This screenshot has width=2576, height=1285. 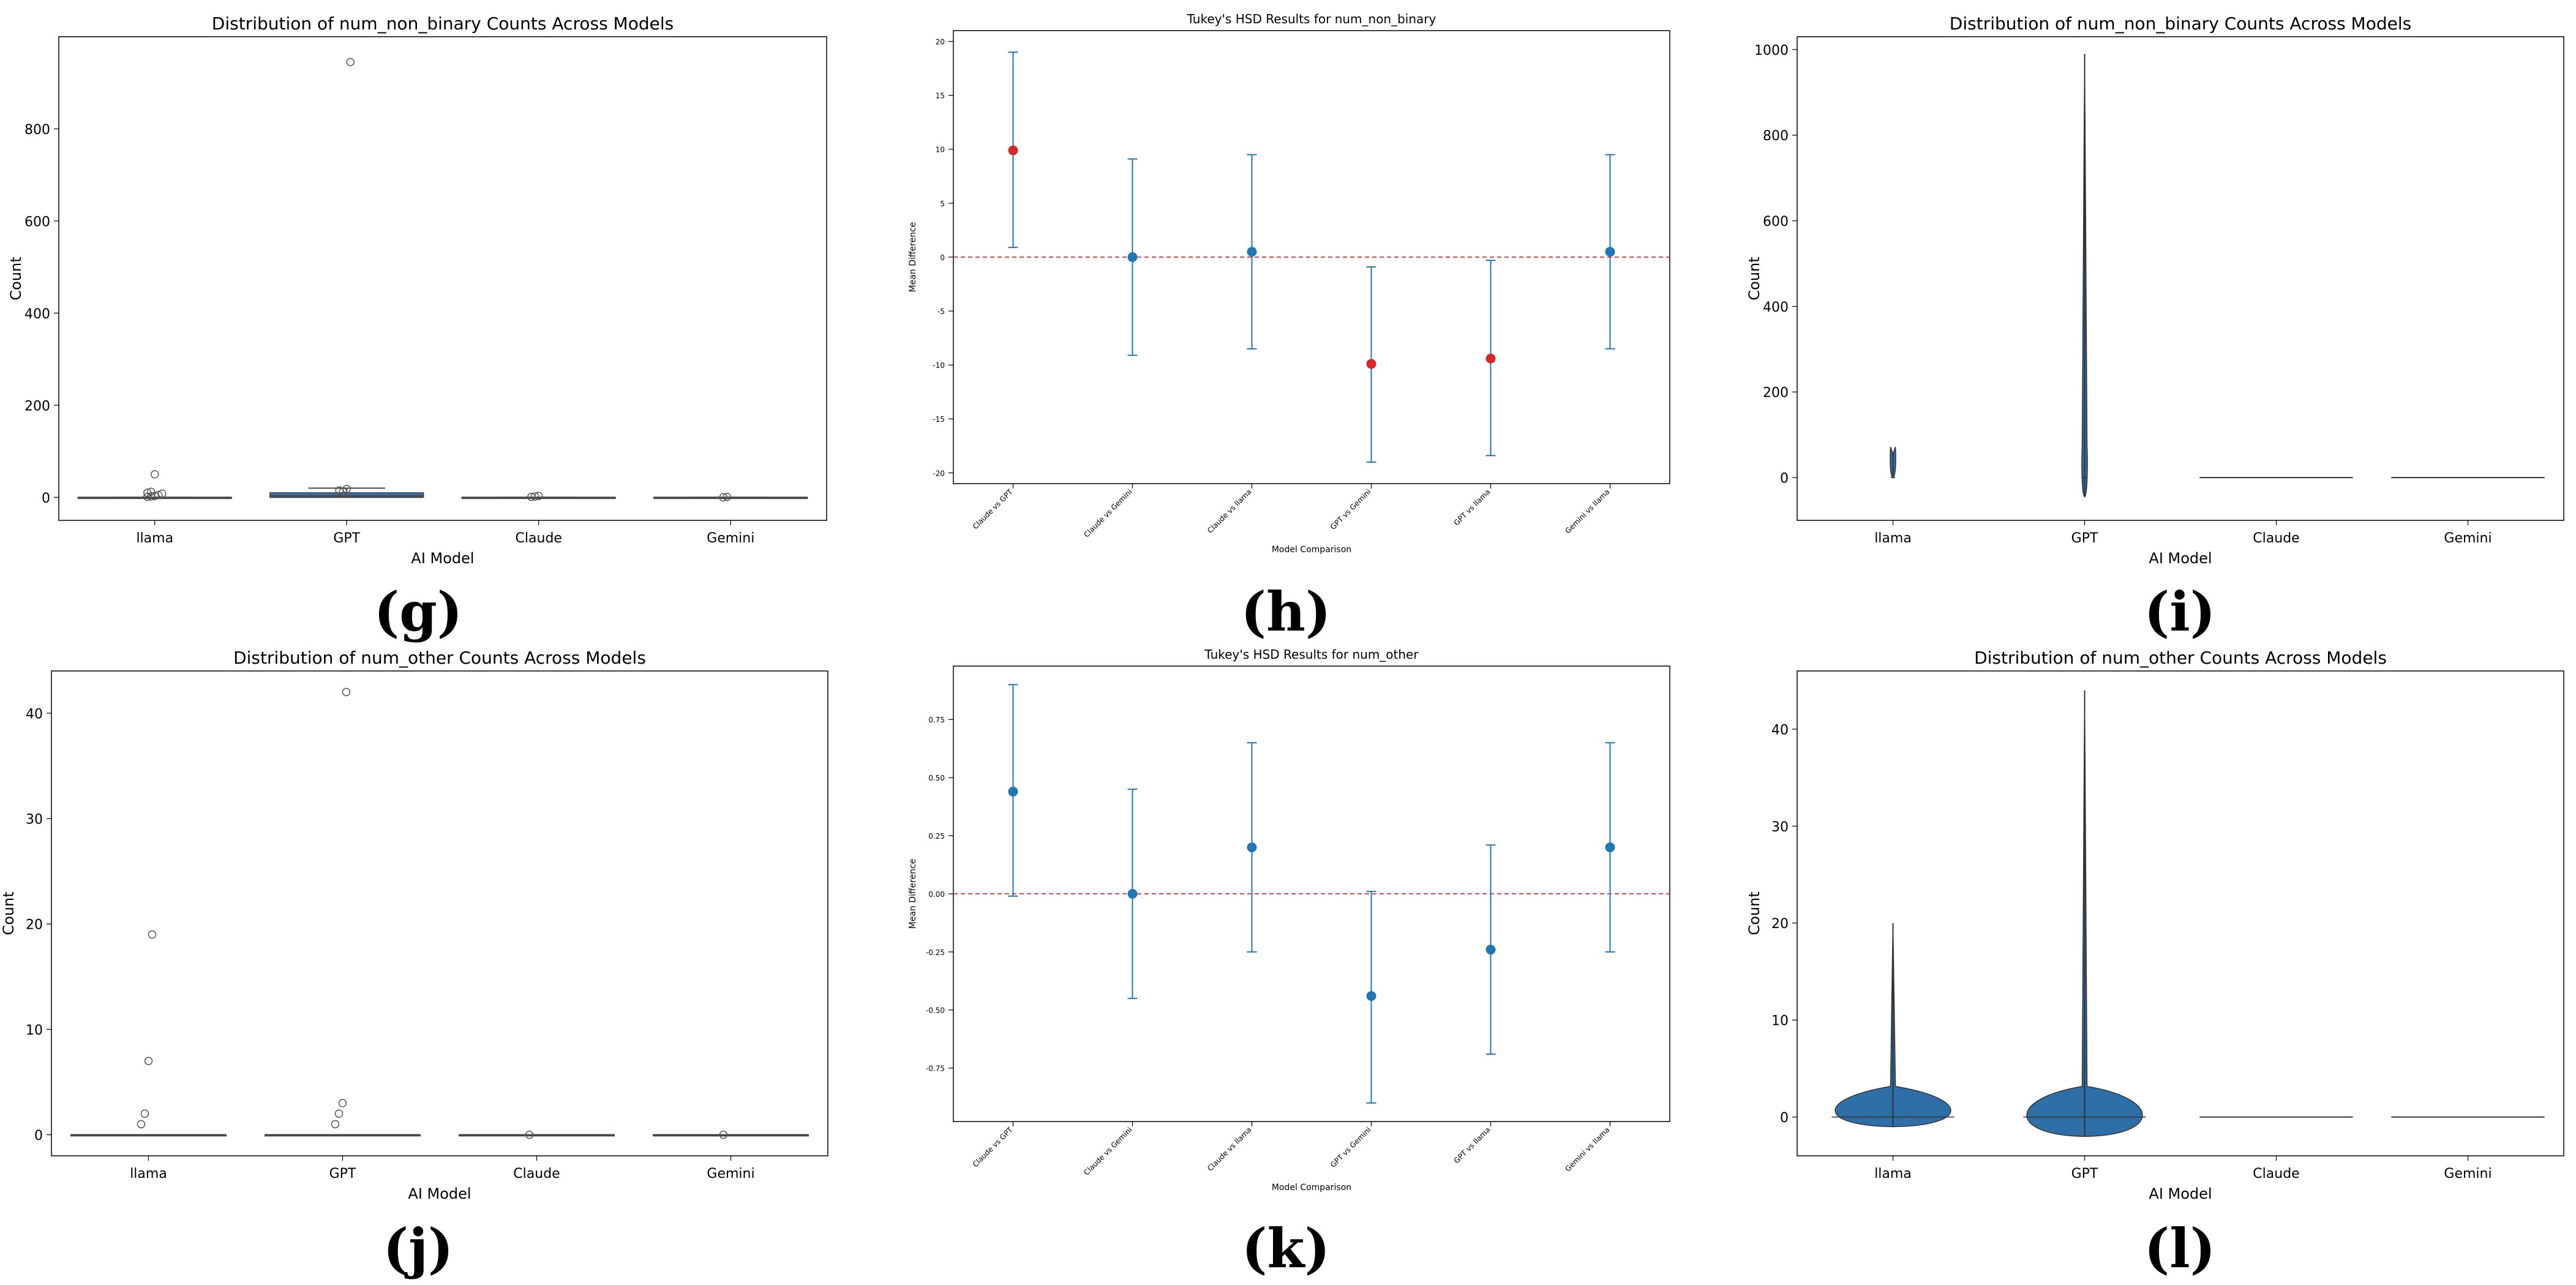 What do you see at coordinates (1351, 1147) in the screenshot?
I see `x-tick-label: GPT vs Gemini` at bounding box center [1351, 1147].